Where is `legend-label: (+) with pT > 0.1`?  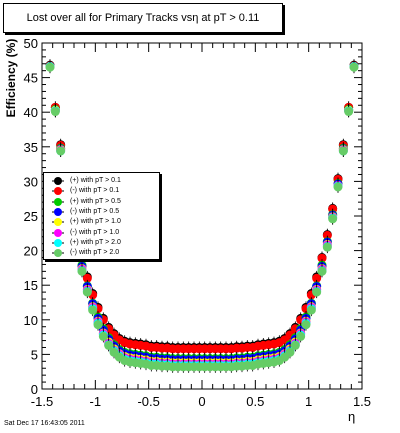
legend-label: (+) with pT > 0.1 is located at coordinates (95, 180).